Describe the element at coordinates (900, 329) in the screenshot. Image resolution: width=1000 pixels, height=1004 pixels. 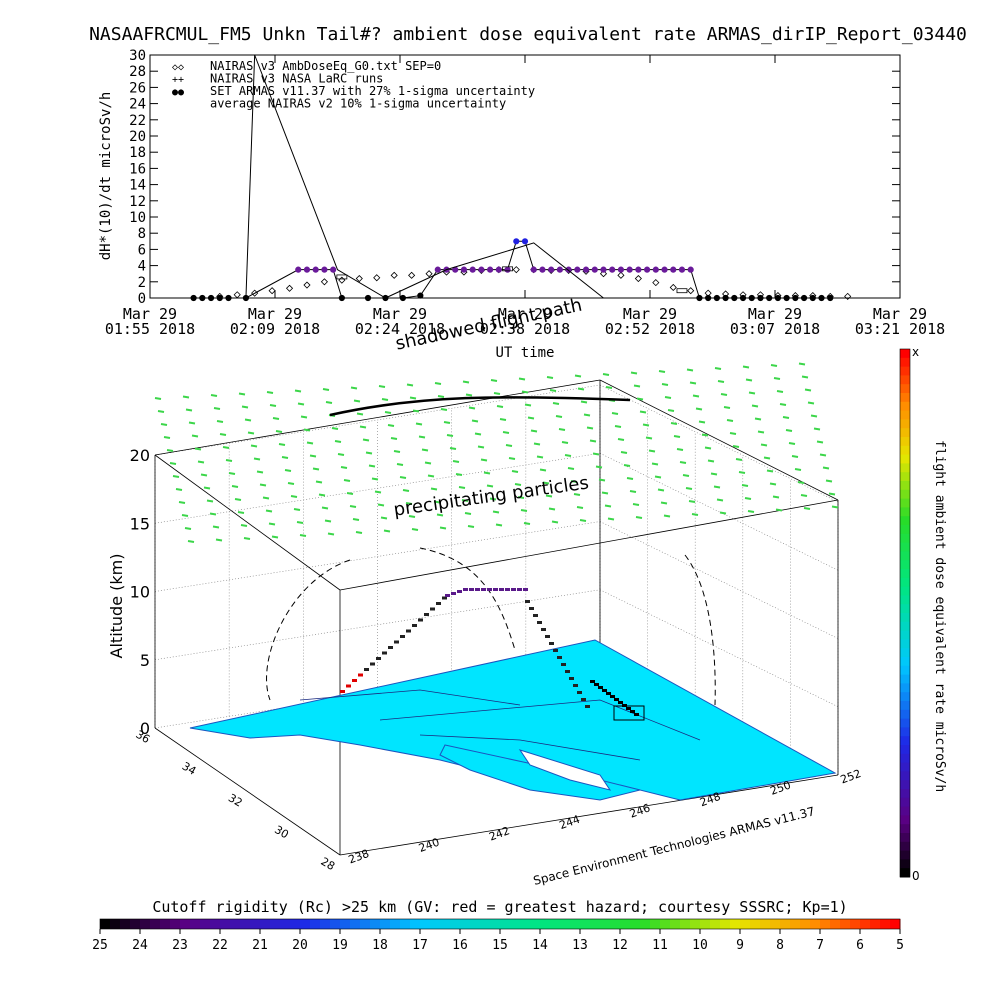
I see `x-tick-label: 03:21 2018` at that location.